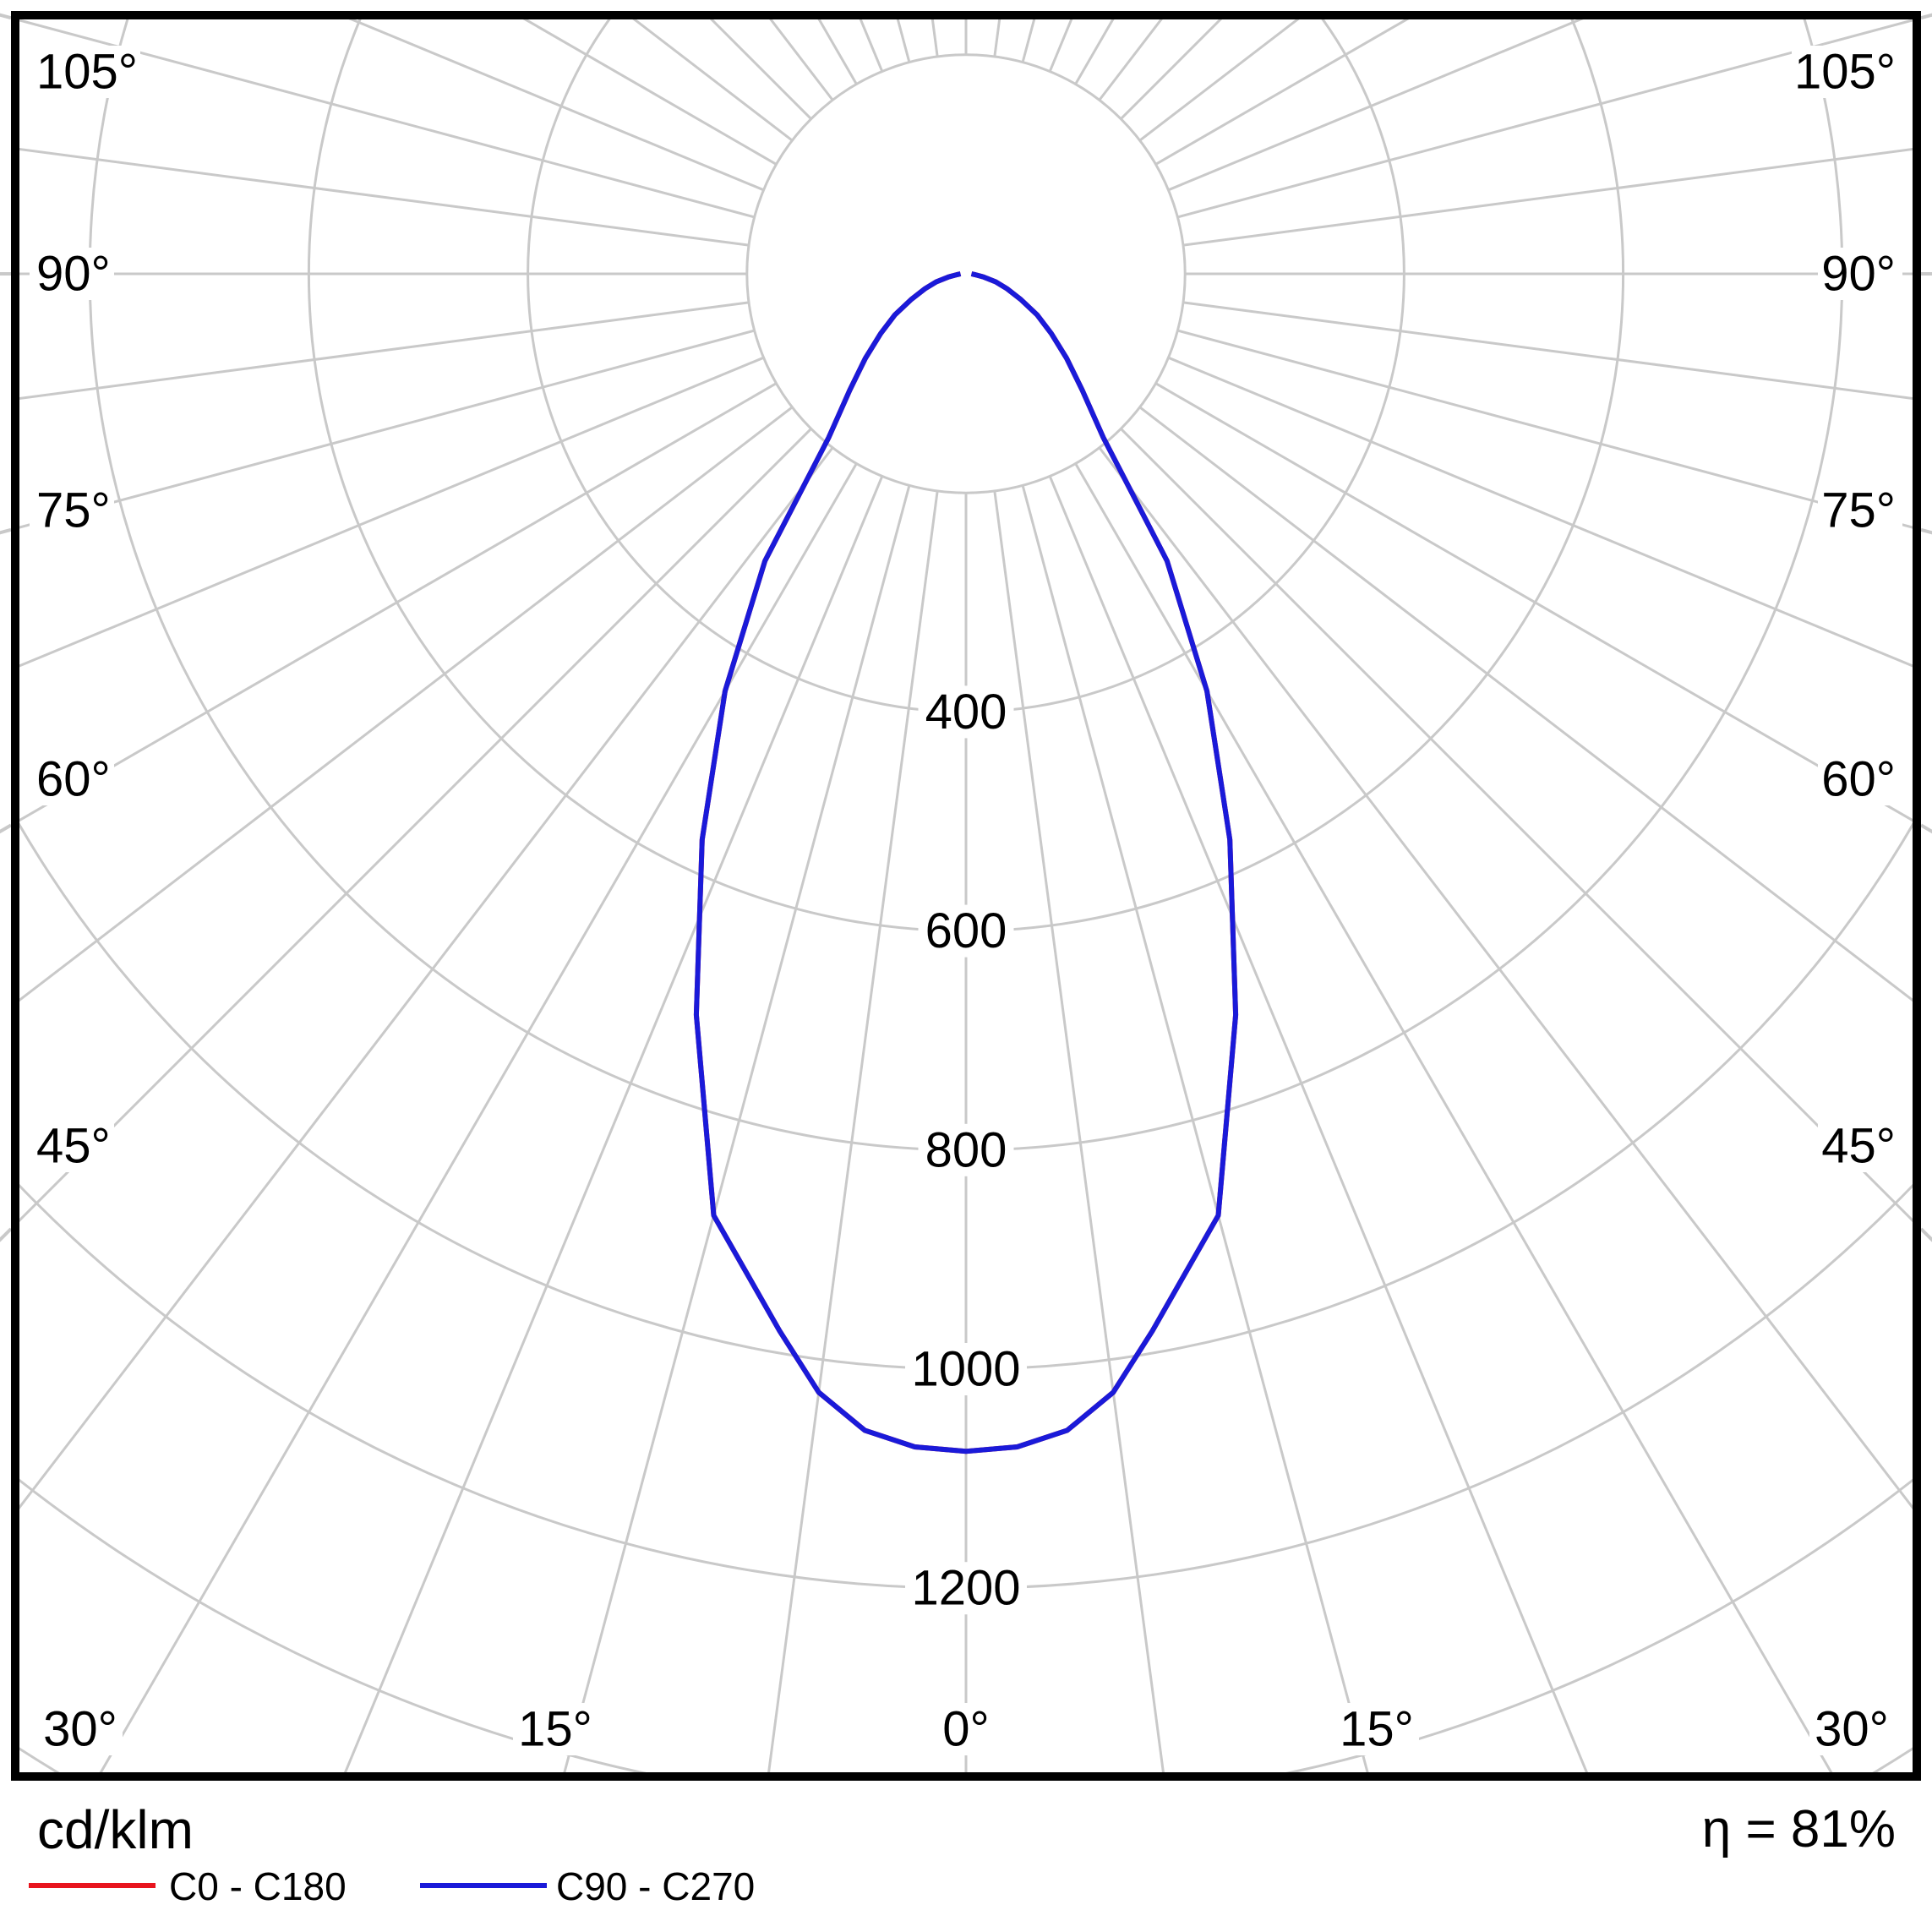  I want to click on ring-value-label: 1000, so click(965, 1369).